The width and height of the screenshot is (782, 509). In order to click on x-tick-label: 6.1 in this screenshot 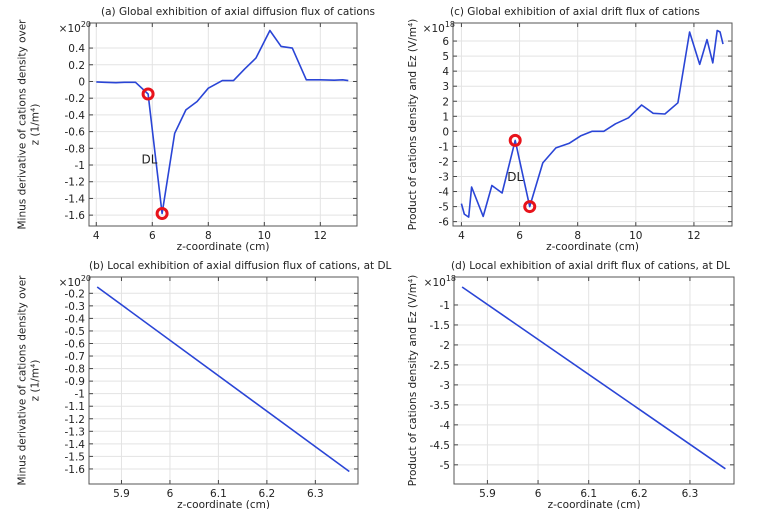, I will do `click(218, 494)`.